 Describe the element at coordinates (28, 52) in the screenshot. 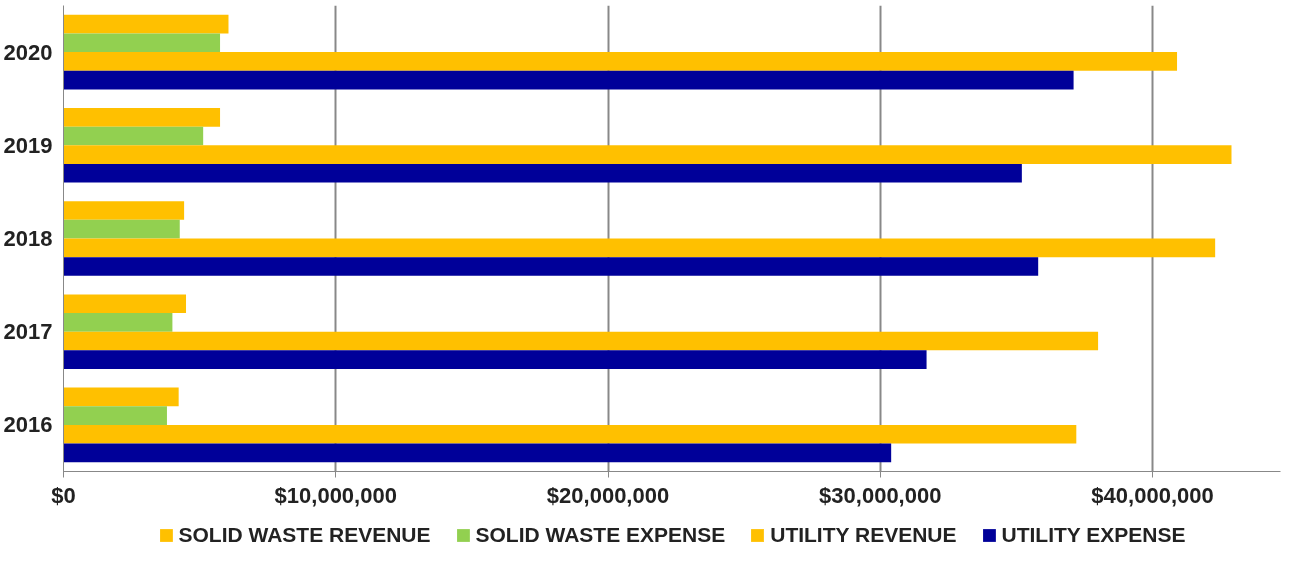

I see `y-tick-label: 2020` at that location.